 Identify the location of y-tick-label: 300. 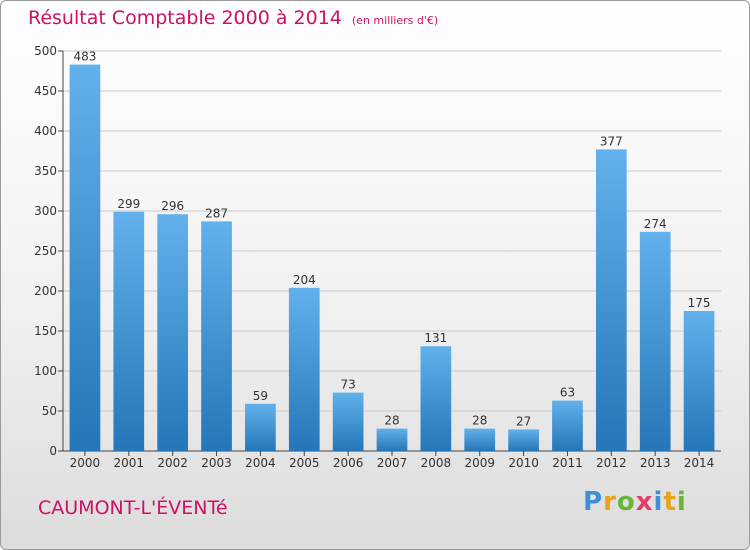
(45, 211).